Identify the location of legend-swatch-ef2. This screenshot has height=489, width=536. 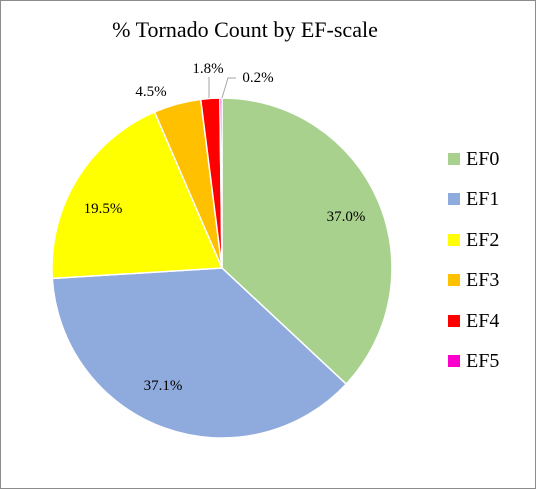
(454, 239).